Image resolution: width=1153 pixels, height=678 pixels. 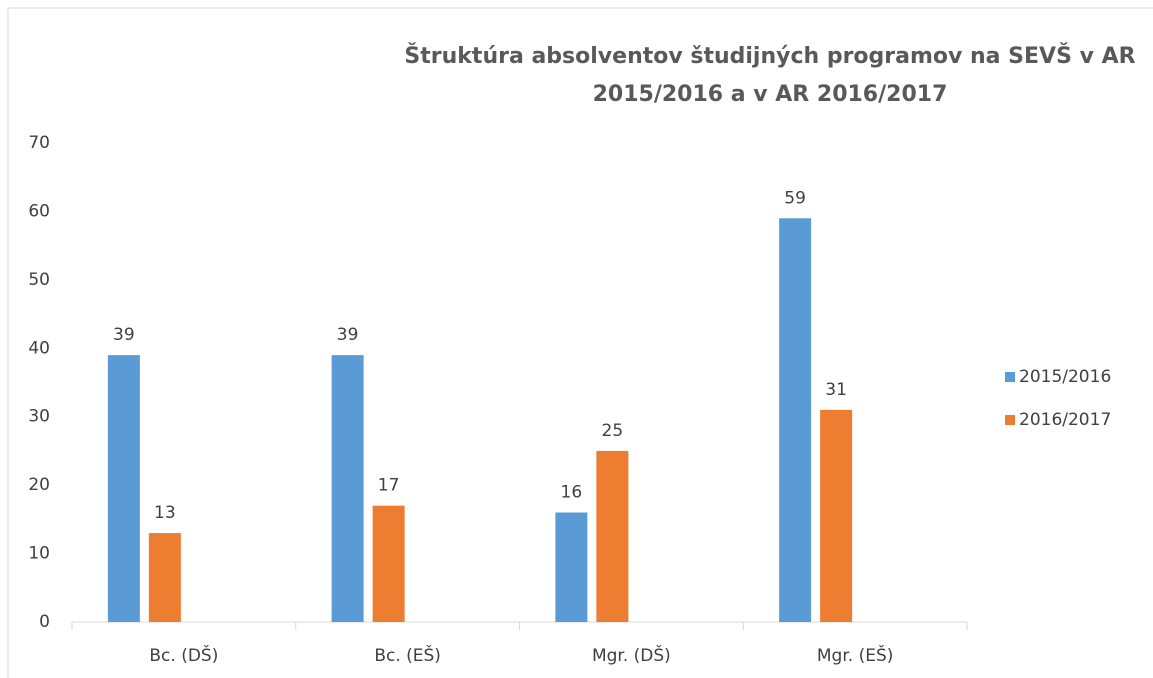 I want to click on y-tick-label: 70, so click(x=39, y=143).